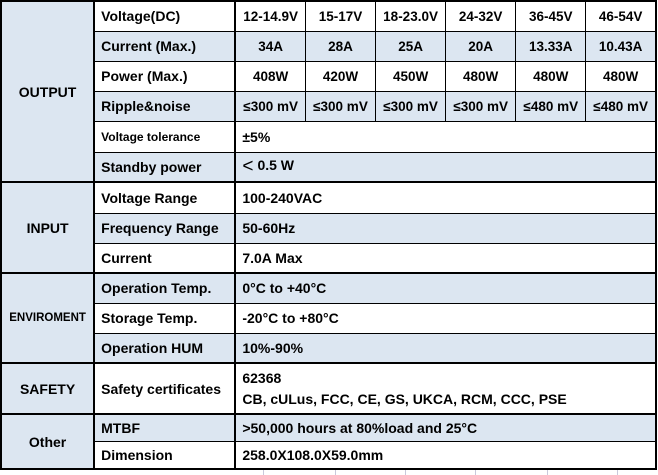 The width and height of the screenshot is (658, 475). I want to click on param-cell-storage-temp: Storage Temp., so click(164, 318).